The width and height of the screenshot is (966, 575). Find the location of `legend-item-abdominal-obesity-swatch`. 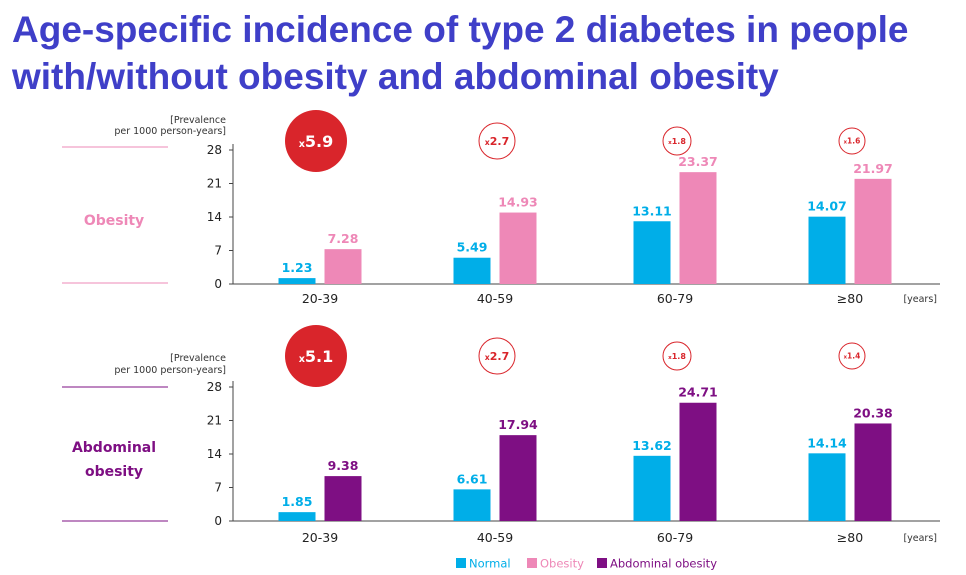

legend-item-abdominal-obesity-swatch is located at coordinates (602, 563).